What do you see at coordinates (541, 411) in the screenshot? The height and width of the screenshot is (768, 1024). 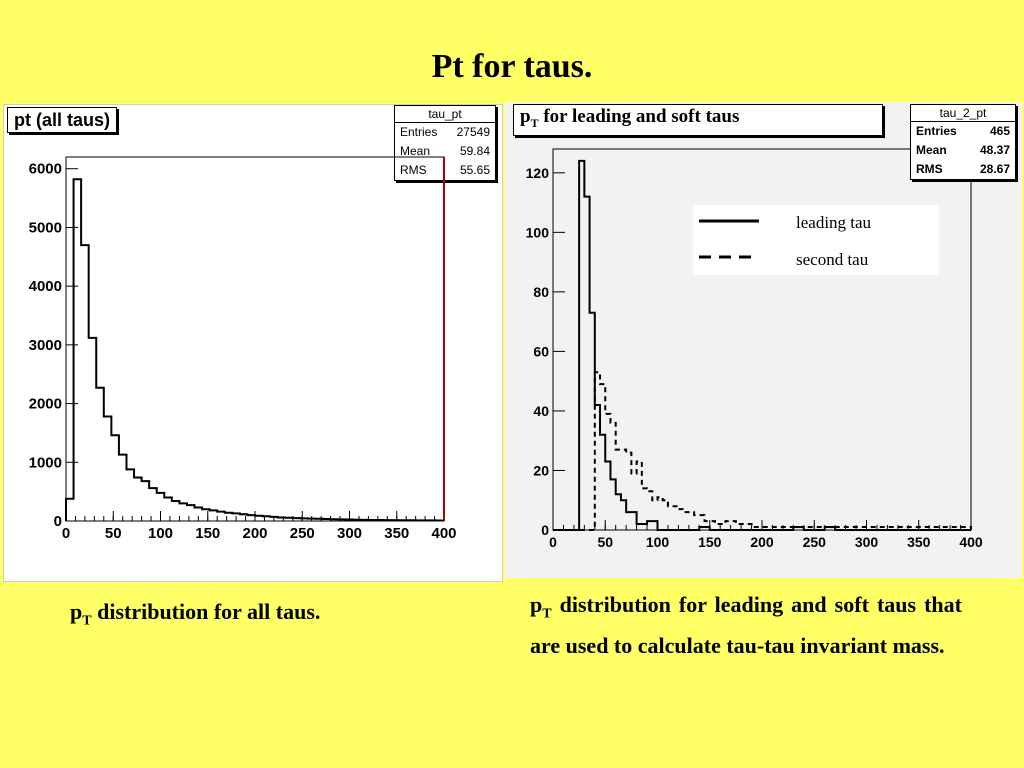 I see `y-tick-label: 40` at bounding box center [541, 411].